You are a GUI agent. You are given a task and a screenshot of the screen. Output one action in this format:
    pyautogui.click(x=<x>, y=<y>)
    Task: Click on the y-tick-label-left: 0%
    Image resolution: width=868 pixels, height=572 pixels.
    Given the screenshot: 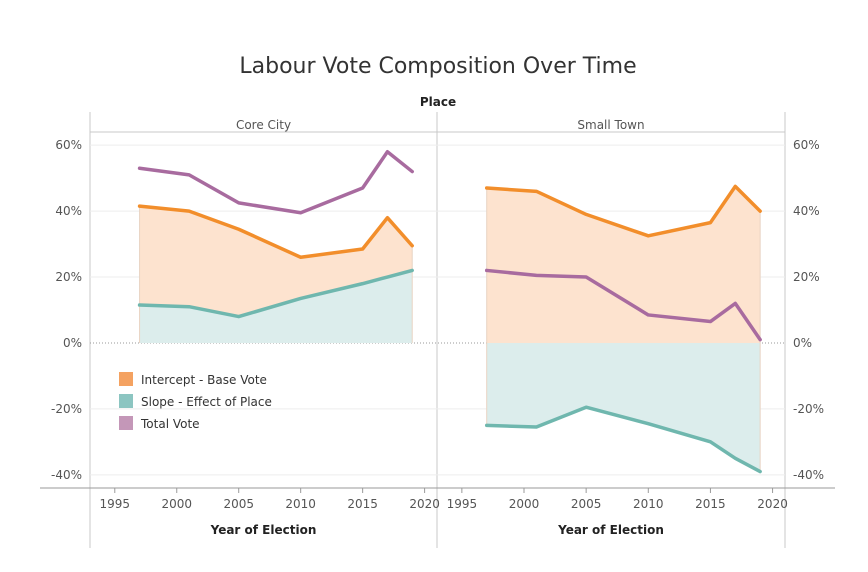 What is the action you would take?
    pyautogui.click(x=72, y=343)
    